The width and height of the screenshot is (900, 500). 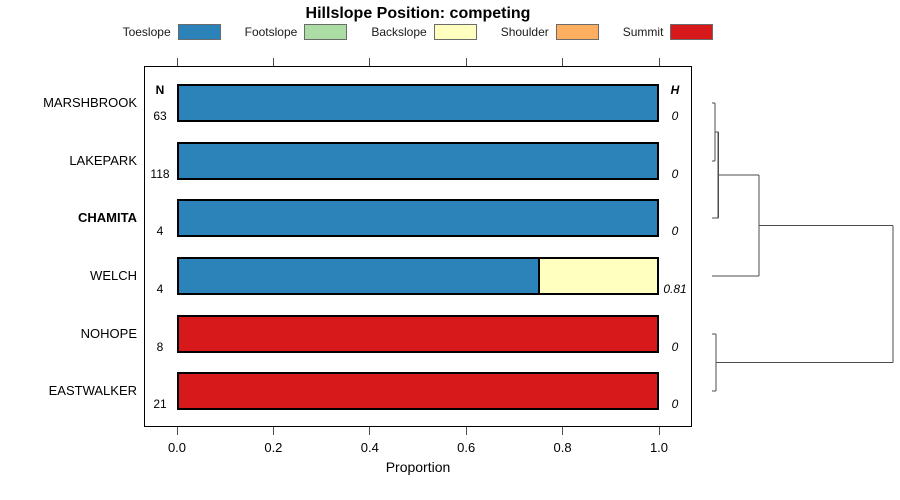 I want to click on legend-label: Backslope, so click(x=399, y=32).